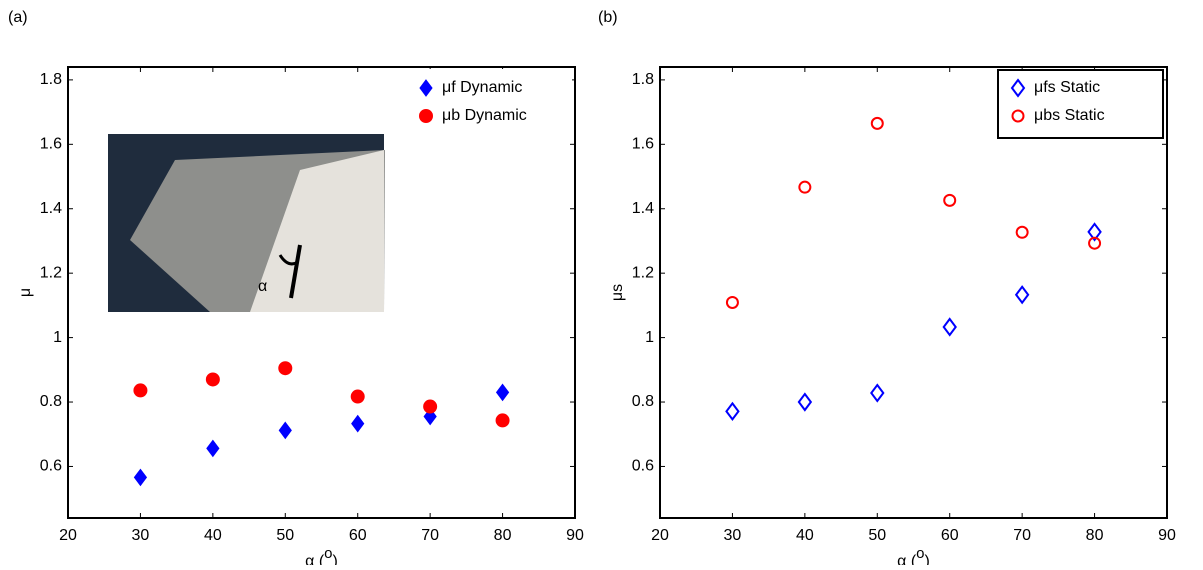 This screenshot has height=570, width=1203. I want to click on y-axis-label: μs, so click(617, 292).